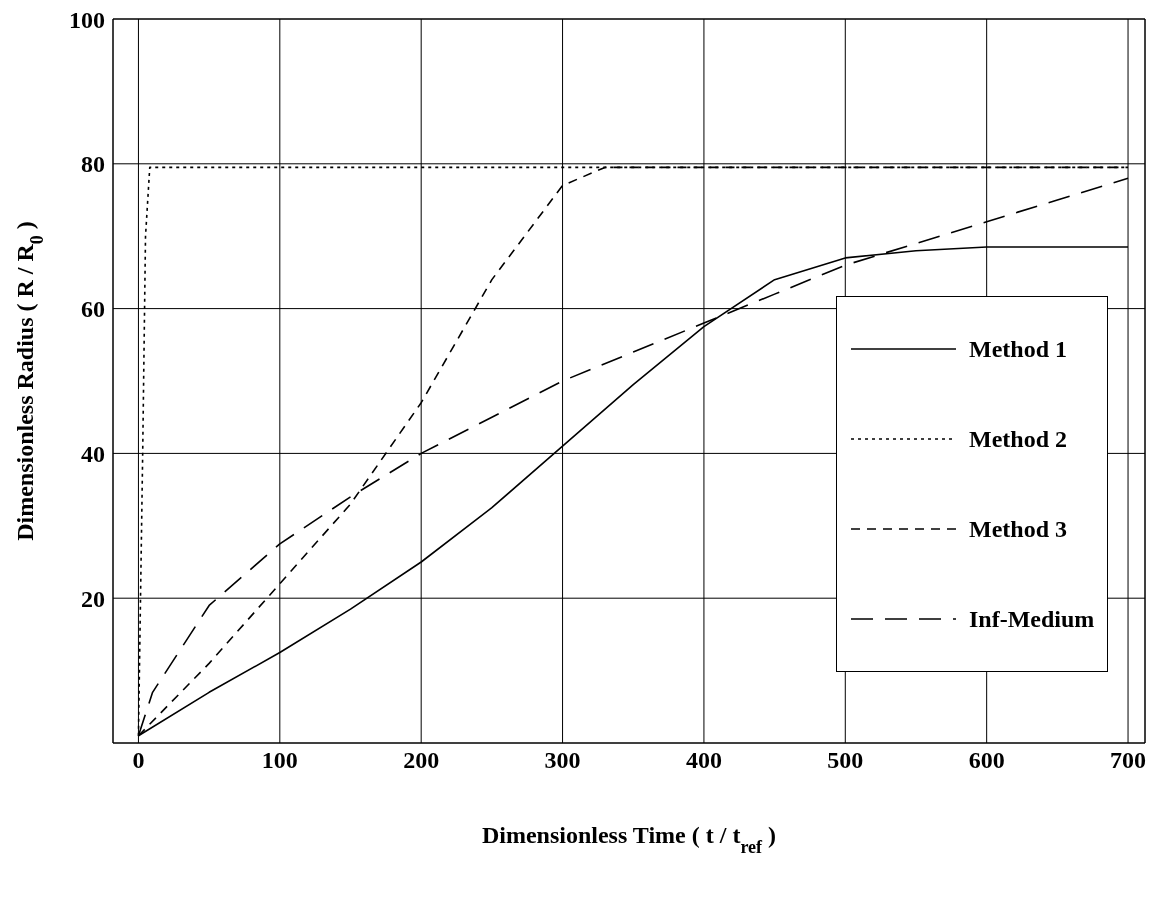 The image size is (1163, 901). Describe the element at coordinates (279, 760) in the screenshot. I see `x-tick-label: 100` at that location.